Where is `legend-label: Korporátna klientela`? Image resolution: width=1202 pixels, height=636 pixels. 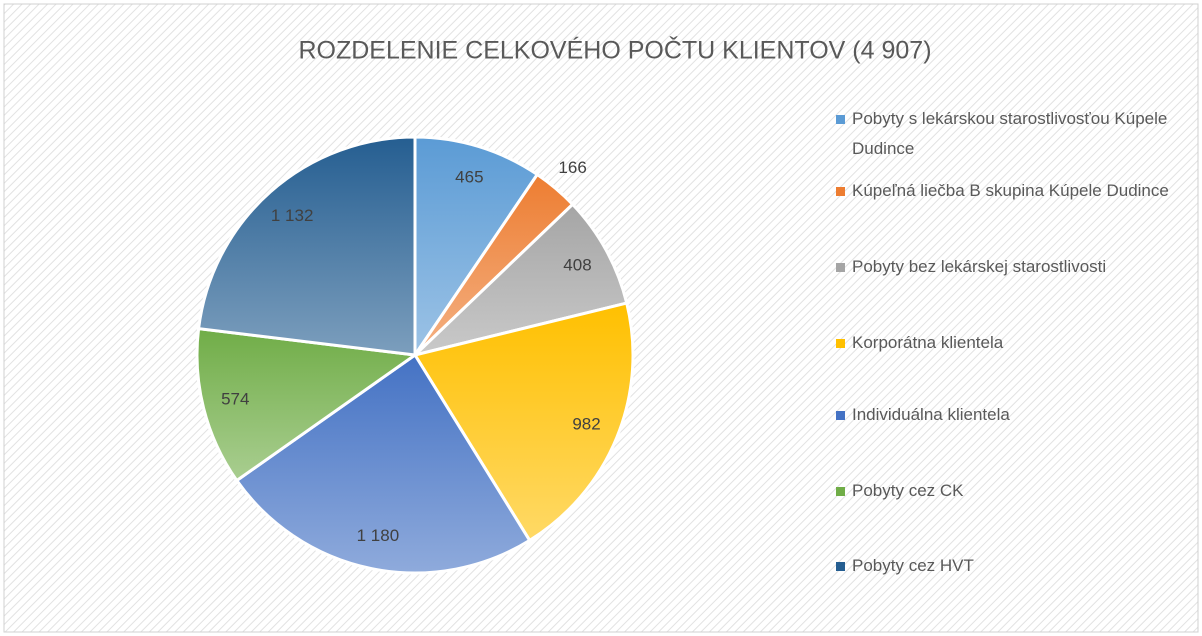
legend-label: Korporátna klientela is located at coordinates (928, 342).